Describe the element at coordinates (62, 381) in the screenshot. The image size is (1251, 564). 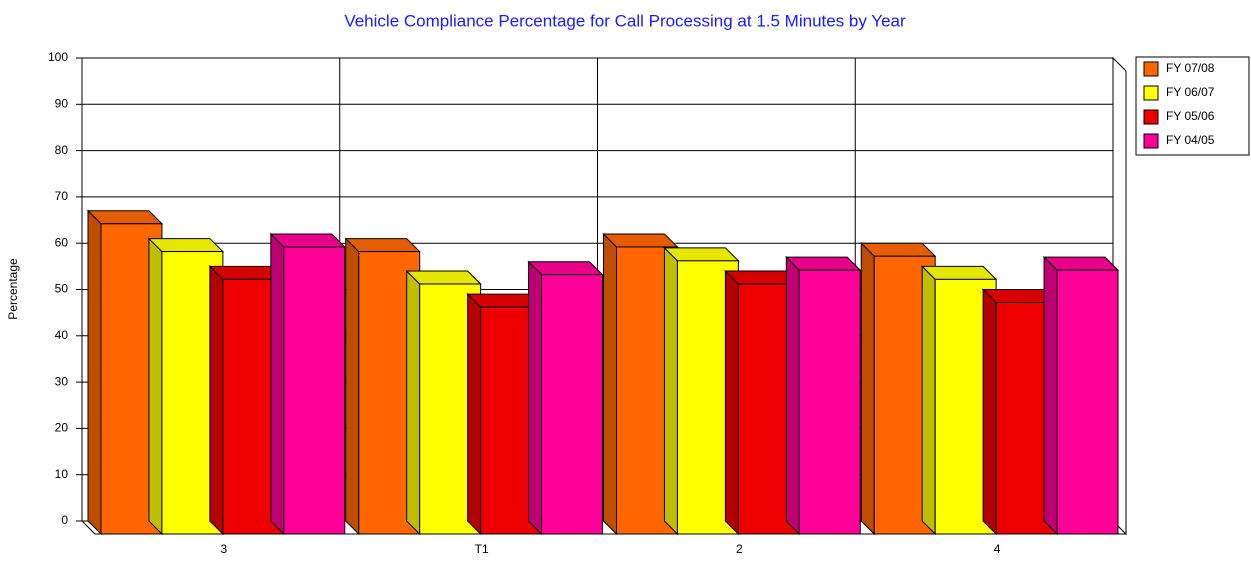
I see `y-tick-label: 30` at that location.